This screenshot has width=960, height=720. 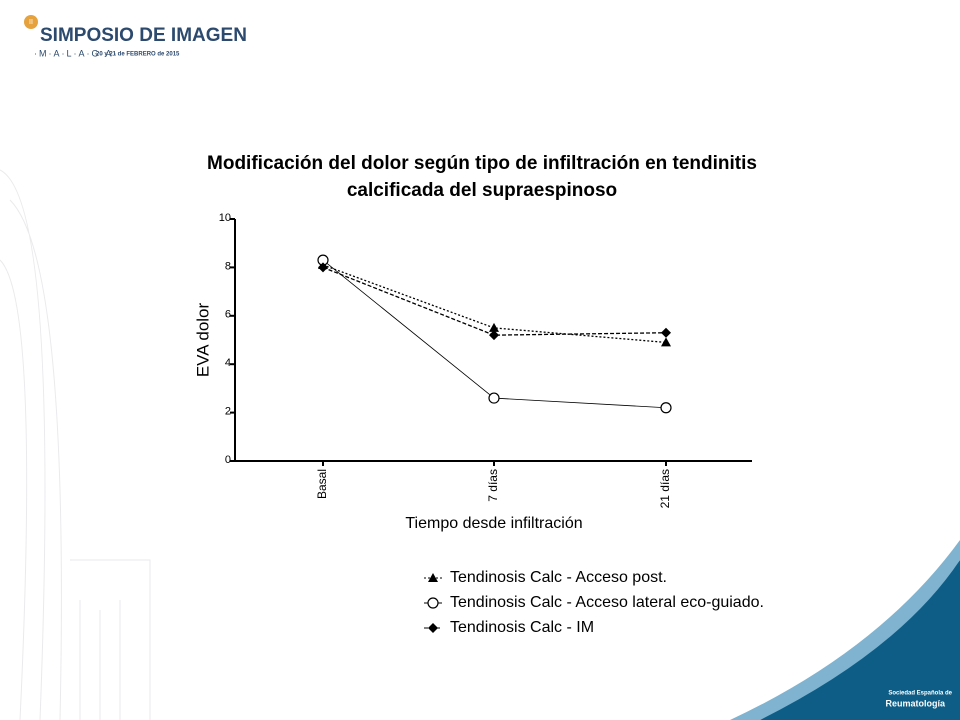 What do you see at coordinates (494, 304) in the screenshot?
I see `series-line` at bounding box center [494, 304].